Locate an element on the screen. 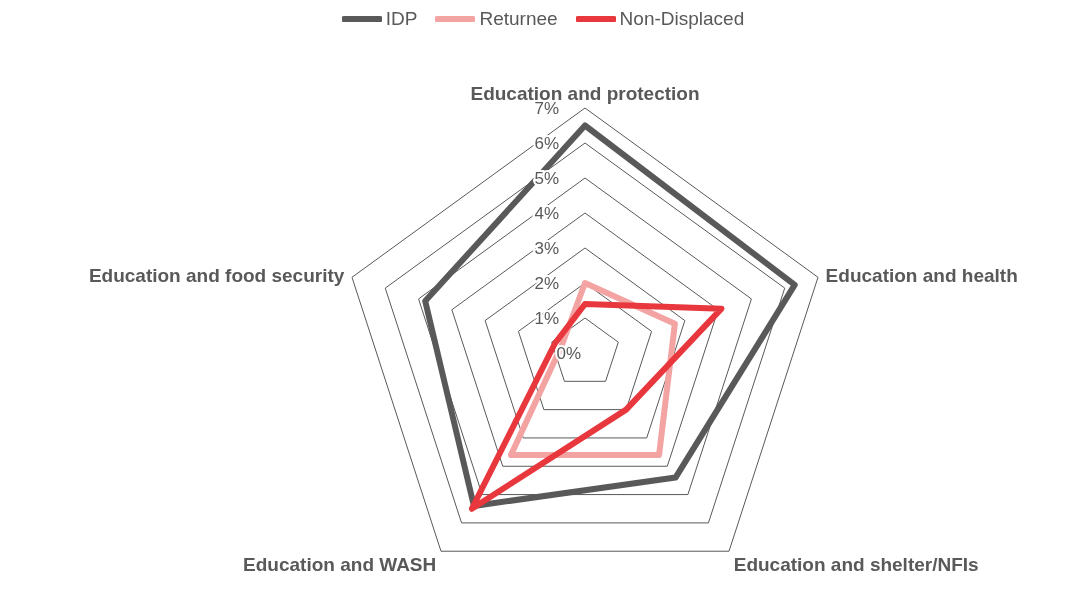  legend-label: IDP is located at coordinates (401, 19).